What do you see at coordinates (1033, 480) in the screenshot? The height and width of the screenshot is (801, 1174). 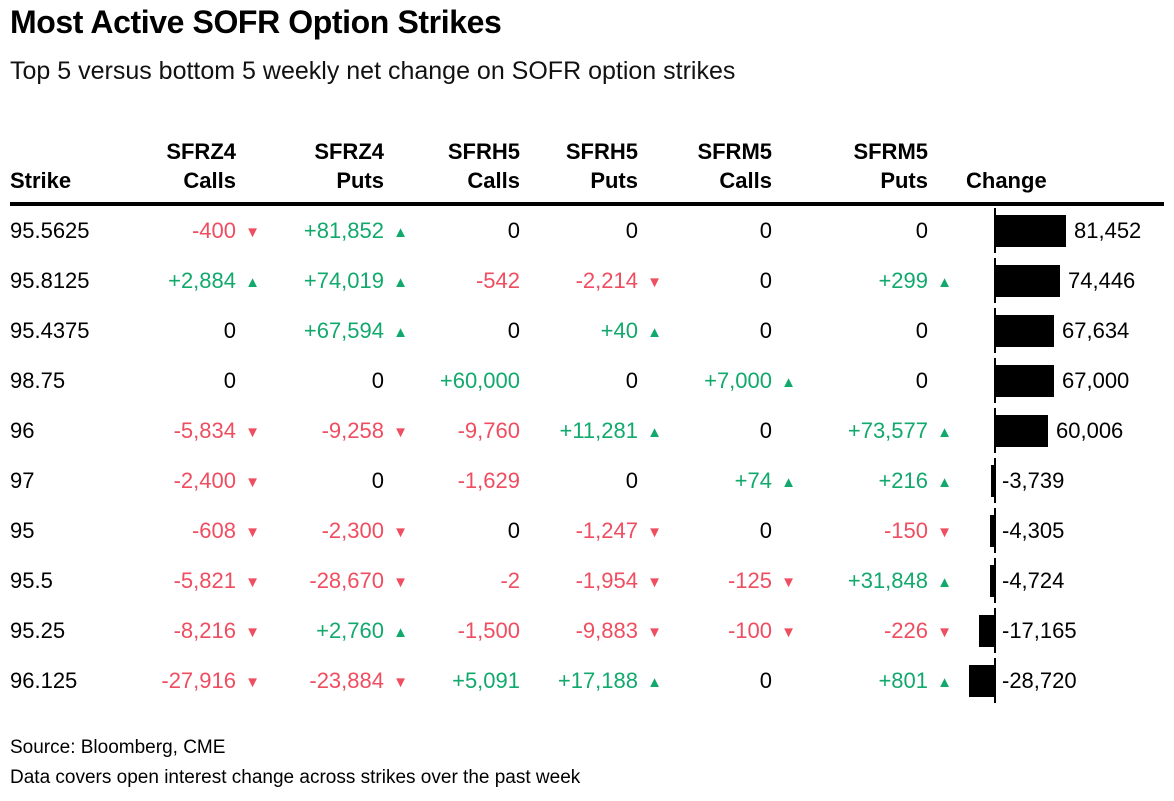 I see `change-value: -3,739` at bounding box center [1033, 480].